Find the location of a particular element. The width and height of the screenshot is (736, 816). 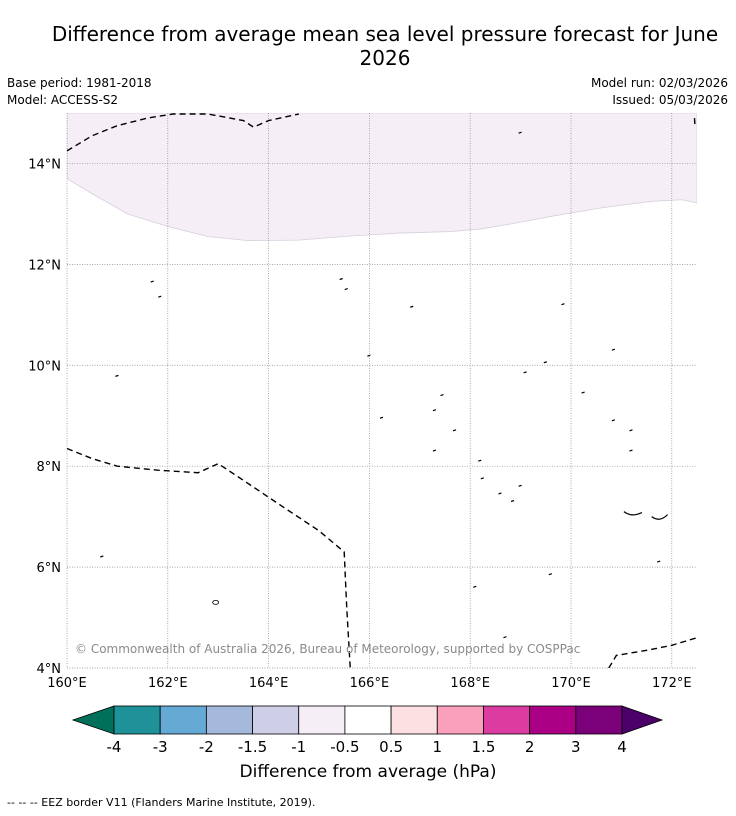

anomaly-region is located at coordinates (382, 177).